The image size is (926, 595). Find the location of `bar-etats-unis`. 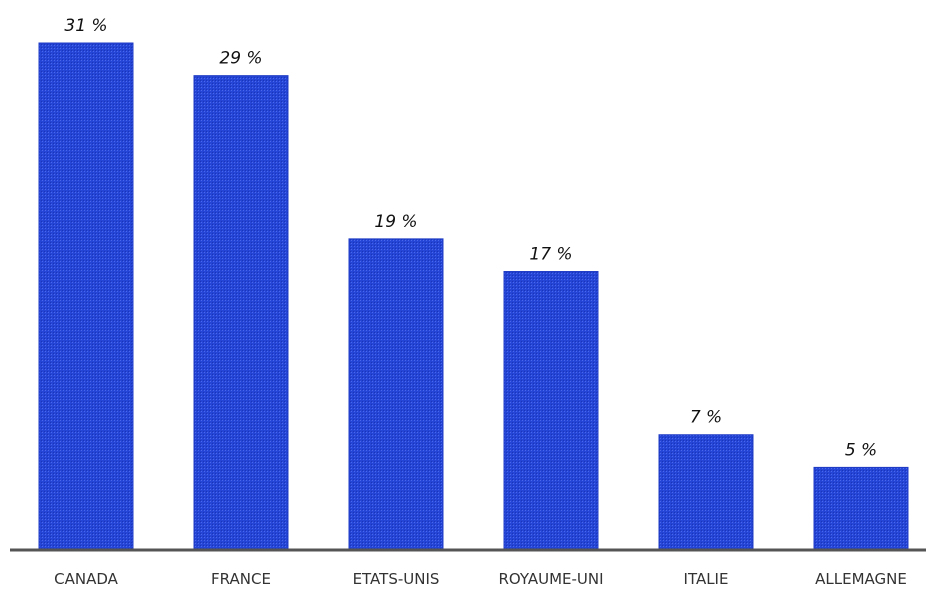

bar-etats-unis is located at coordinates (396, 394).